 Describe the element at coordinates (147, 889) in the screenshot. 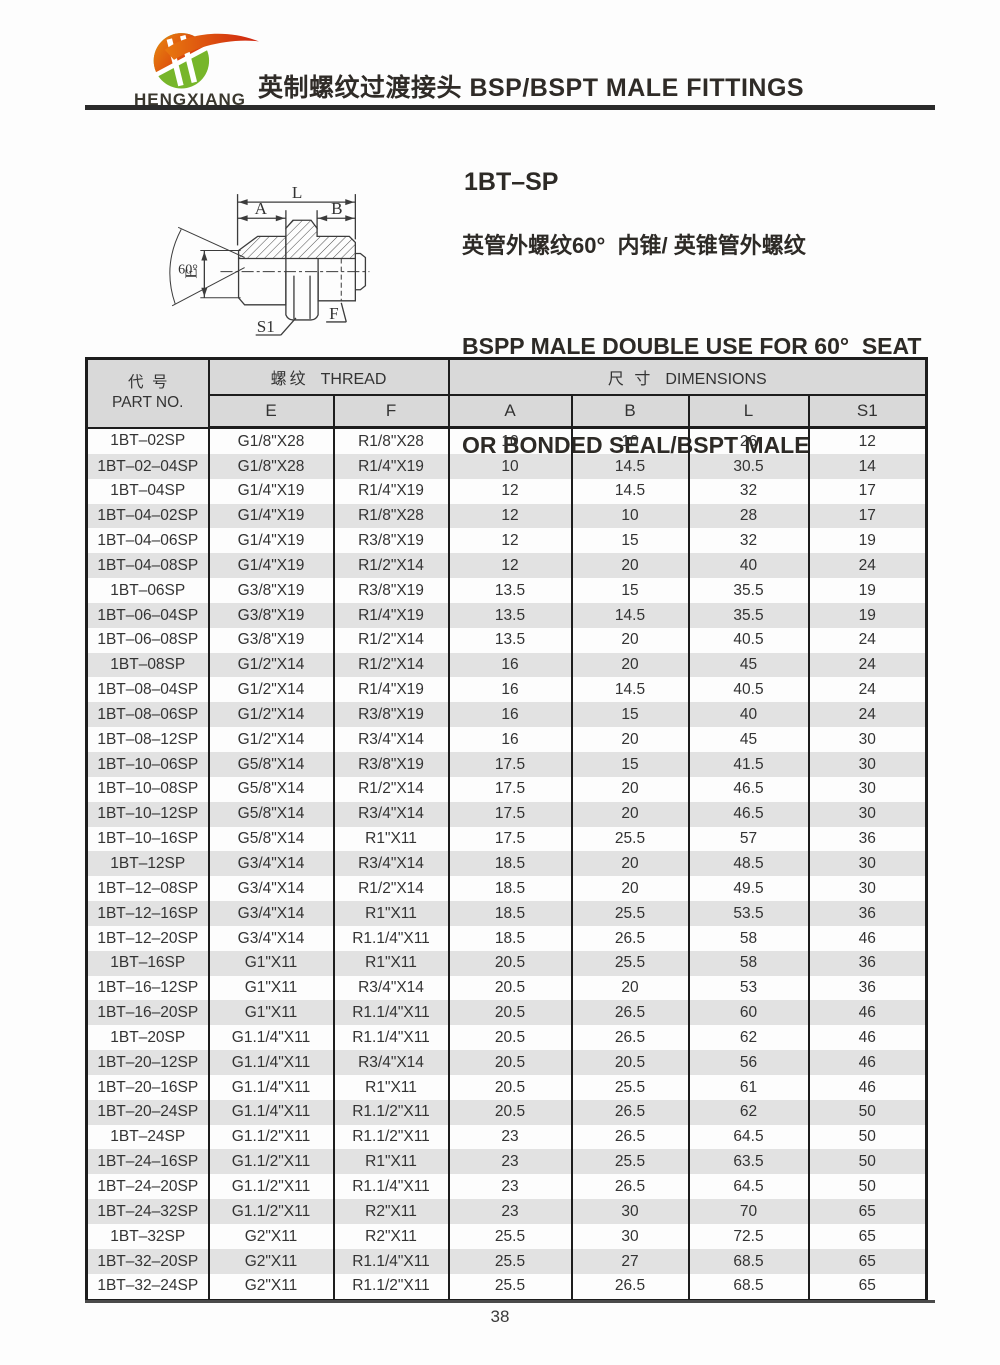

I see `cell-part-no: 1BT–12–08SP` at that location.